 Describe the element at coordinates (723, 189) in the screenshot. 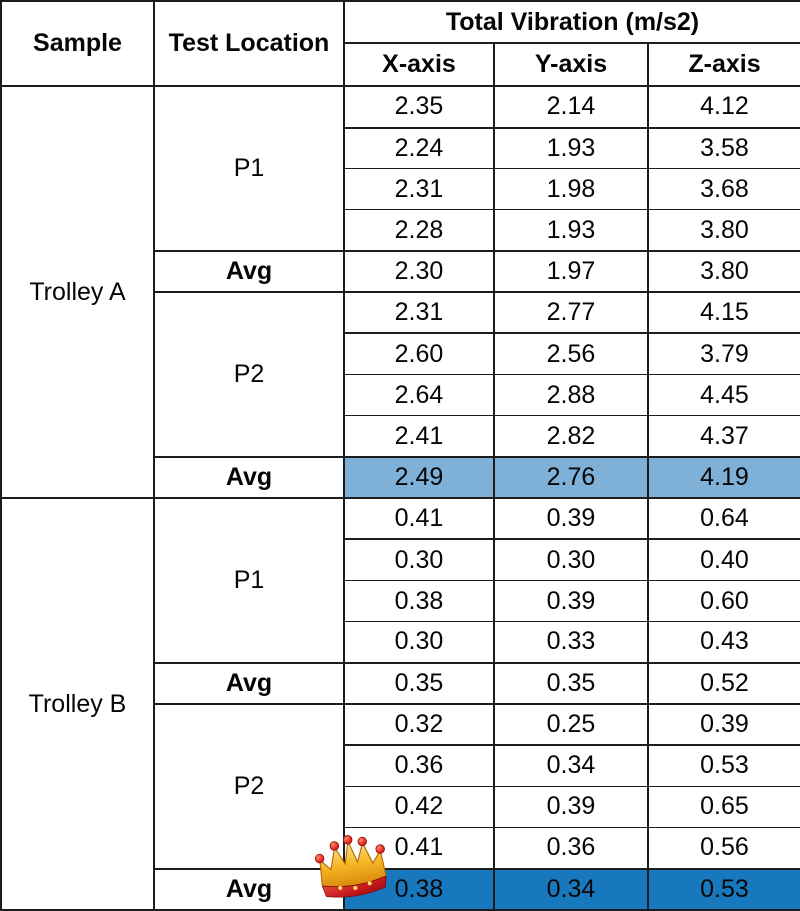

I see `value-cell: 3.68` at that location.